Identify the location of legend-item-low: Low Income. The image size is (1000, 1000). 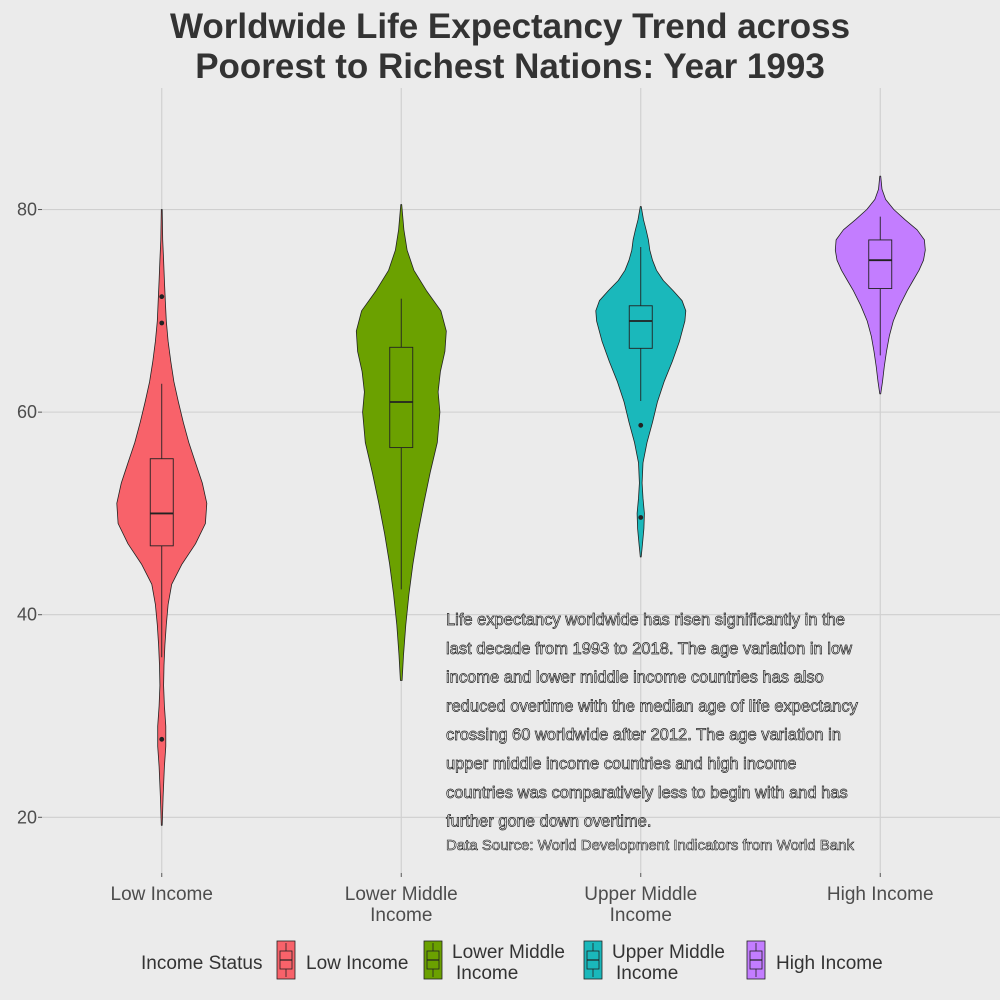
(342, 960).